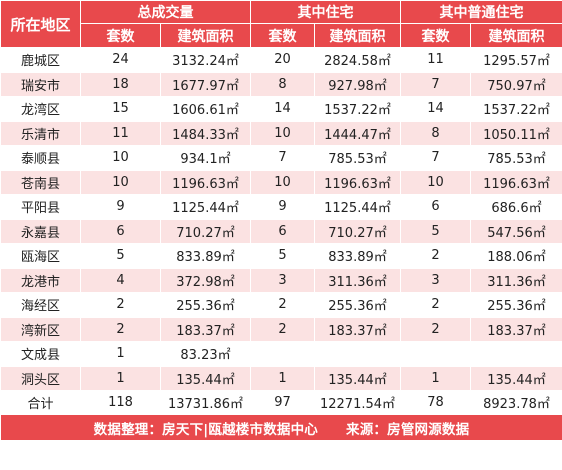 This screenshot has width=562, height=470. I want to click on cell-ordinary-area: 750.97㎡, so click(516, 84).